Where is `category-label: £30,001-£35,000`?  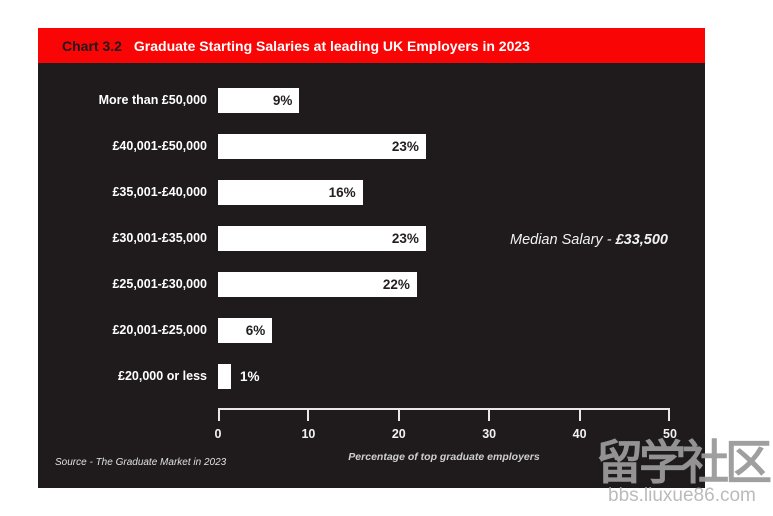 category-label: £30,001-£35,000 is located at coordinates (159, 238).